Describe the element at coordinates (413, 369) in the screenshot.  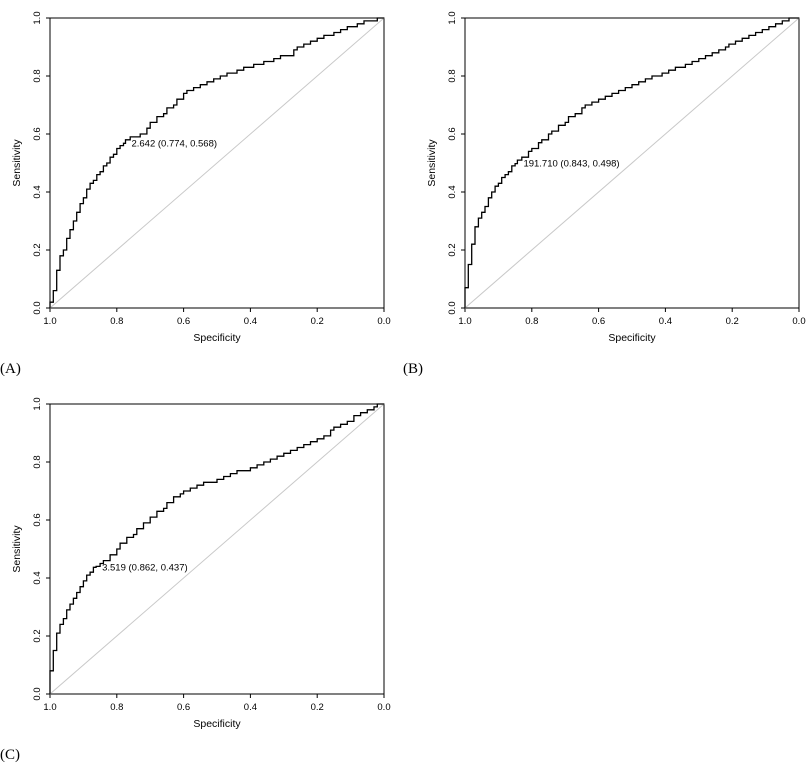
I see `panel-label-b: (B)` at that location.